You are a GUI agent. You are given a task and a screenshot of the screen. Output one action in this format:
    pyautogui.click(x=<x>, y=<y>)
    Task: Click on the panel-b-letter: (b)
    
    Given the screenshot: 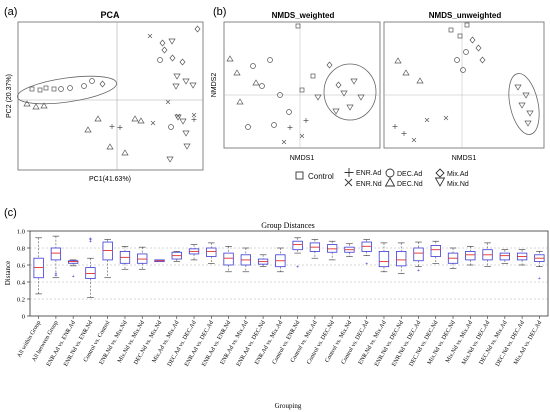 What is the action you would take?
    pyautogui.click(x=219, y=12)
    